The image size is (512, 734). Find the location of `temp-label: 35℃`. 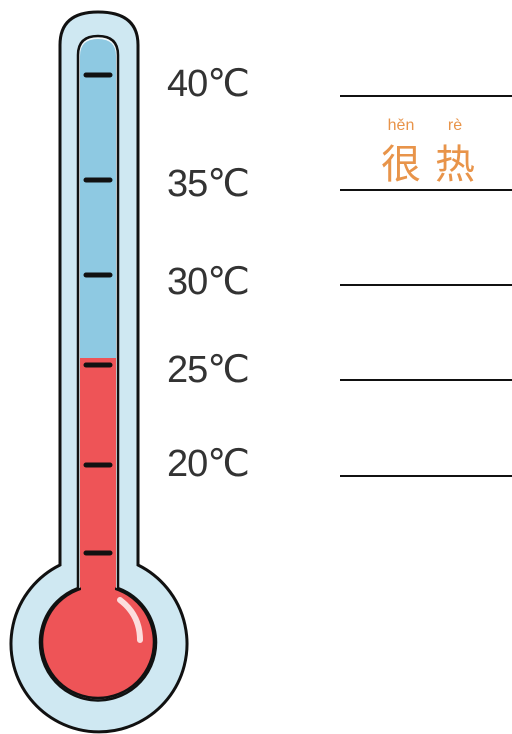

temp-label: 35℃ is located at coordinates (208, 184).